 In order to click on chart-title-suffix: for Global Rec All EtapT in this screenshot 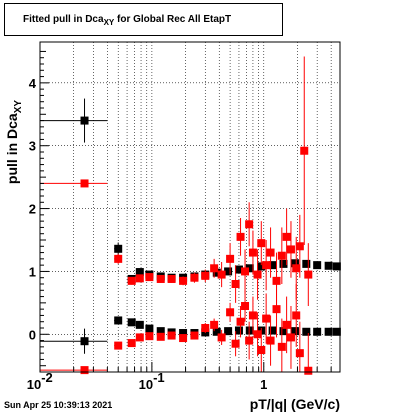, I will do `click(173, 19)`.